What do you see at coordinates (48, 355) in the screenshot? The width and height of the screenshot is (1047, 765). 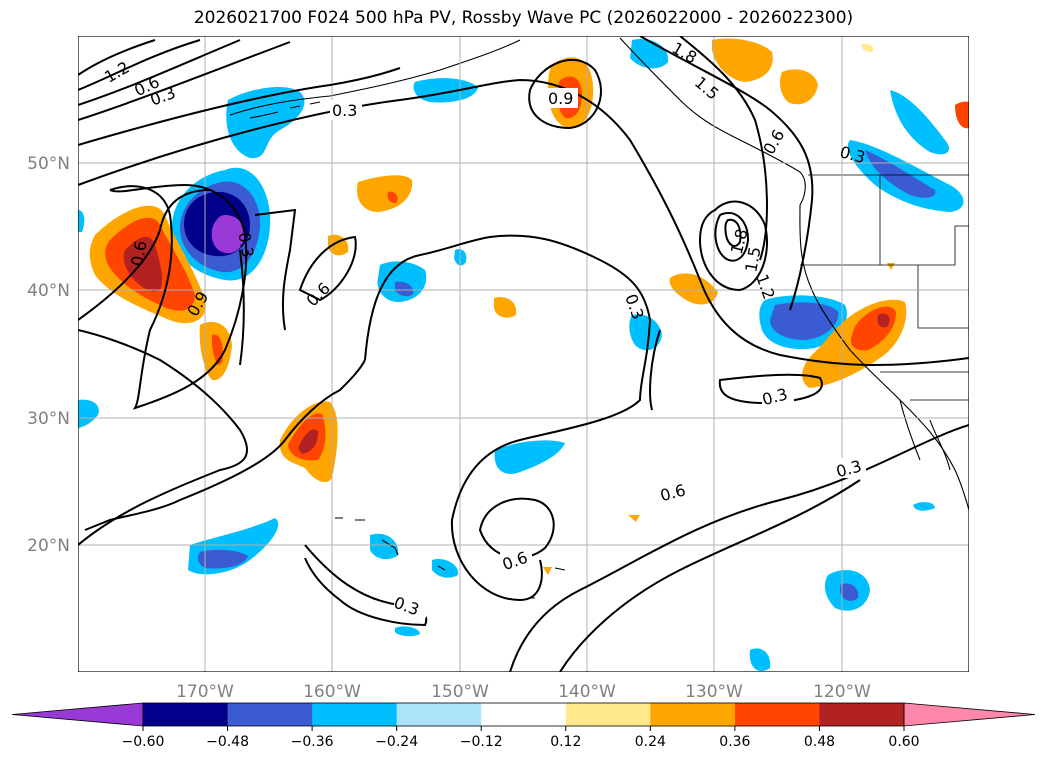 I see `latitude-labels: 50°N 40°N 30°N 20°N` at bounding box center [48, 355].